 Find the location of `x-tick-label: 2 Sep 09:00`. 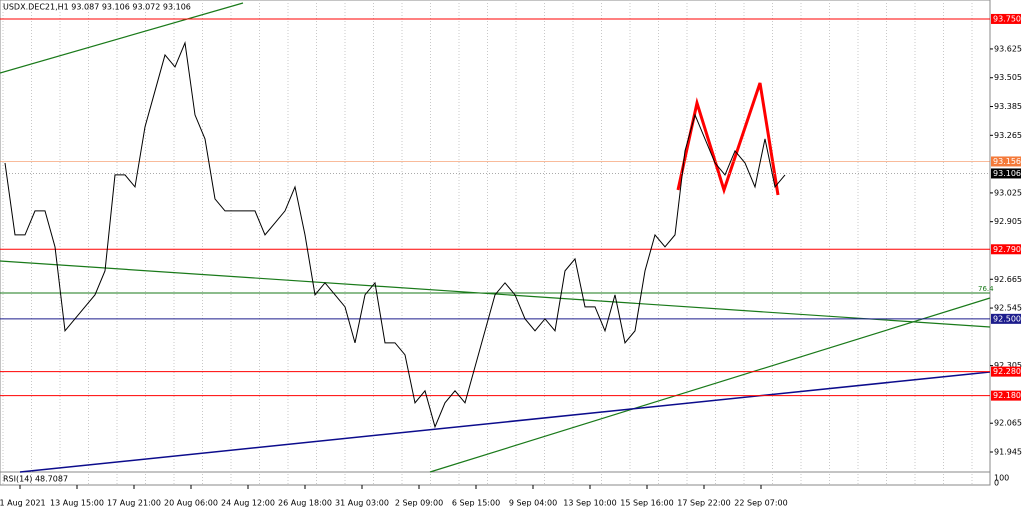

x-tick-label: 2 Sep 09:00 is located at coordinates (419, 503).